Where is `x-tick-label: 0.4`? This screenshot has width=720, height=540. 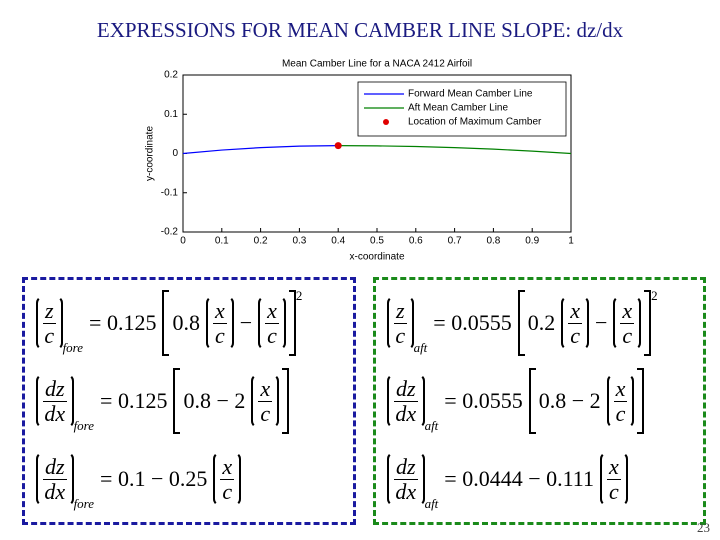 x-tick-label: 0.4 is located at coordinates (338, 241).